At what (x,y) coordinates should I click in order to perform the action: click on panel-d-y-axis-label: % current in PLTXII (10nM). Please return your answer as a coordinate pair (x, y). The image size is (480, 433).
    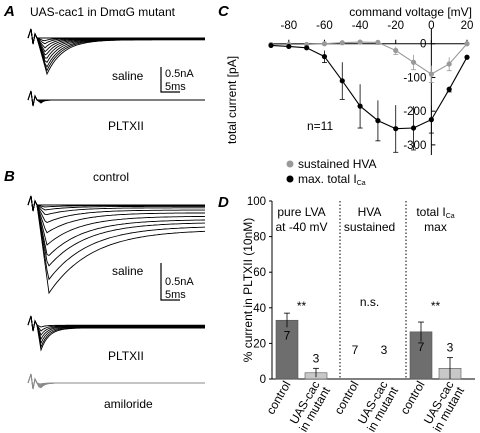
    Looking at the image, I should click on (248, 290).